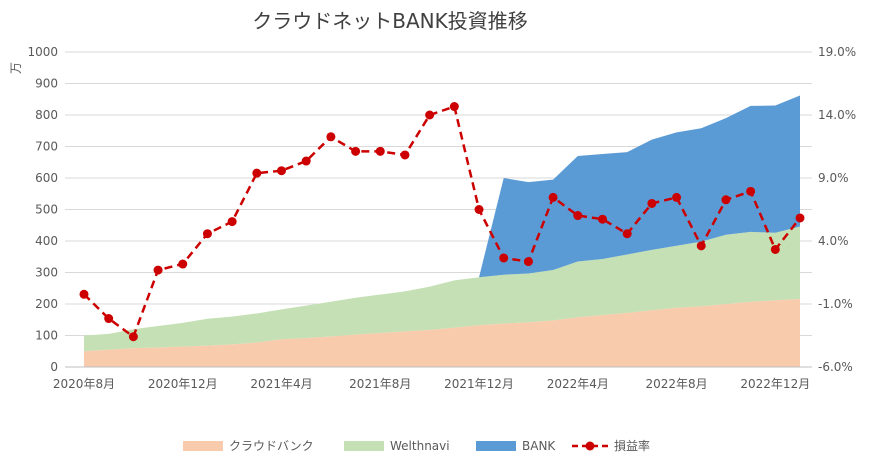 The height and width of the screenshot is (461, 871). I want to click on legend-label: BANK, so click(539, 446).